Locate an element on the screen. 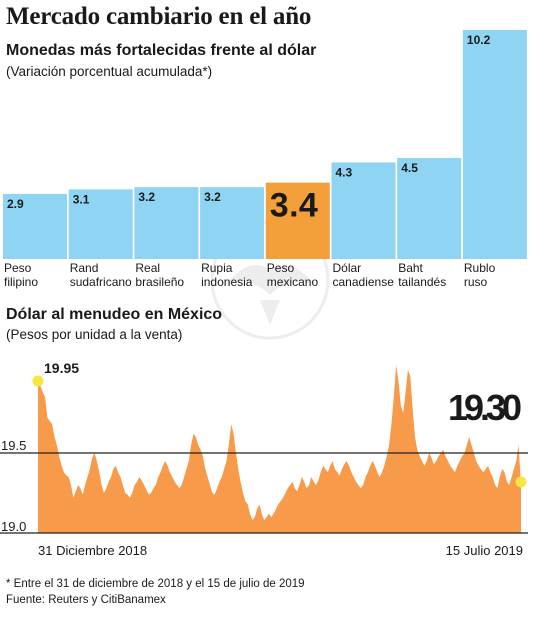 The image size is (533, 620). category-label-0-1: filipino is located at coordinates (21, 282).